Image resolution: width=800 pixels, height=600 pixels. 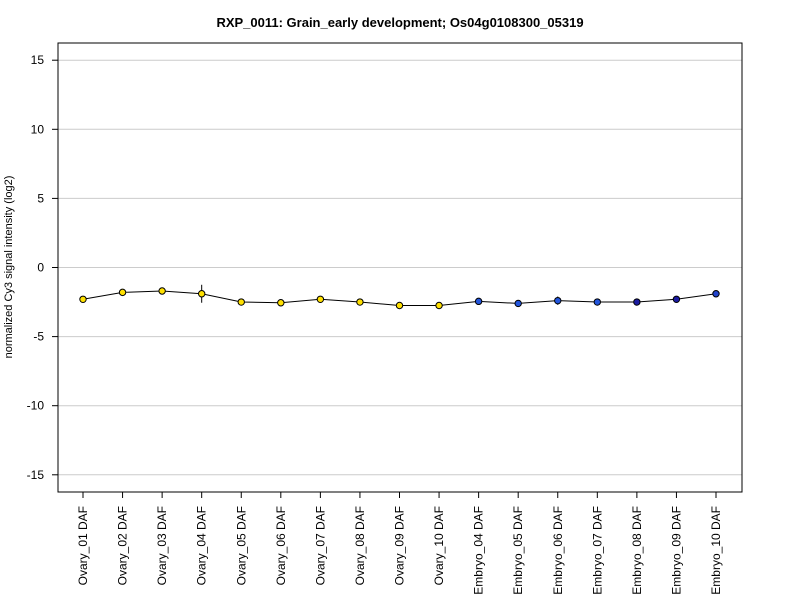 What do you see at coordinates (716, 550) in the screenshot?
I see `x-tick-label: Embryo_10 DAF` at bounding box center [716, 550].